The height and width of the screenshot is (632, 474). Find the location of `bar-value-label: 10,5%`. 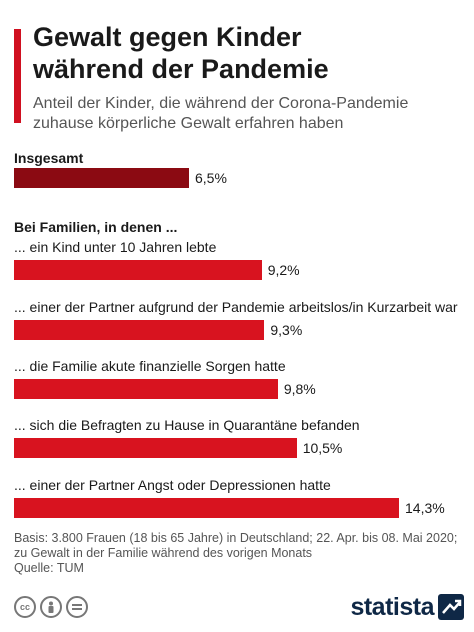

bar-value-label: 10,5% is located at coordinates (322, 448).